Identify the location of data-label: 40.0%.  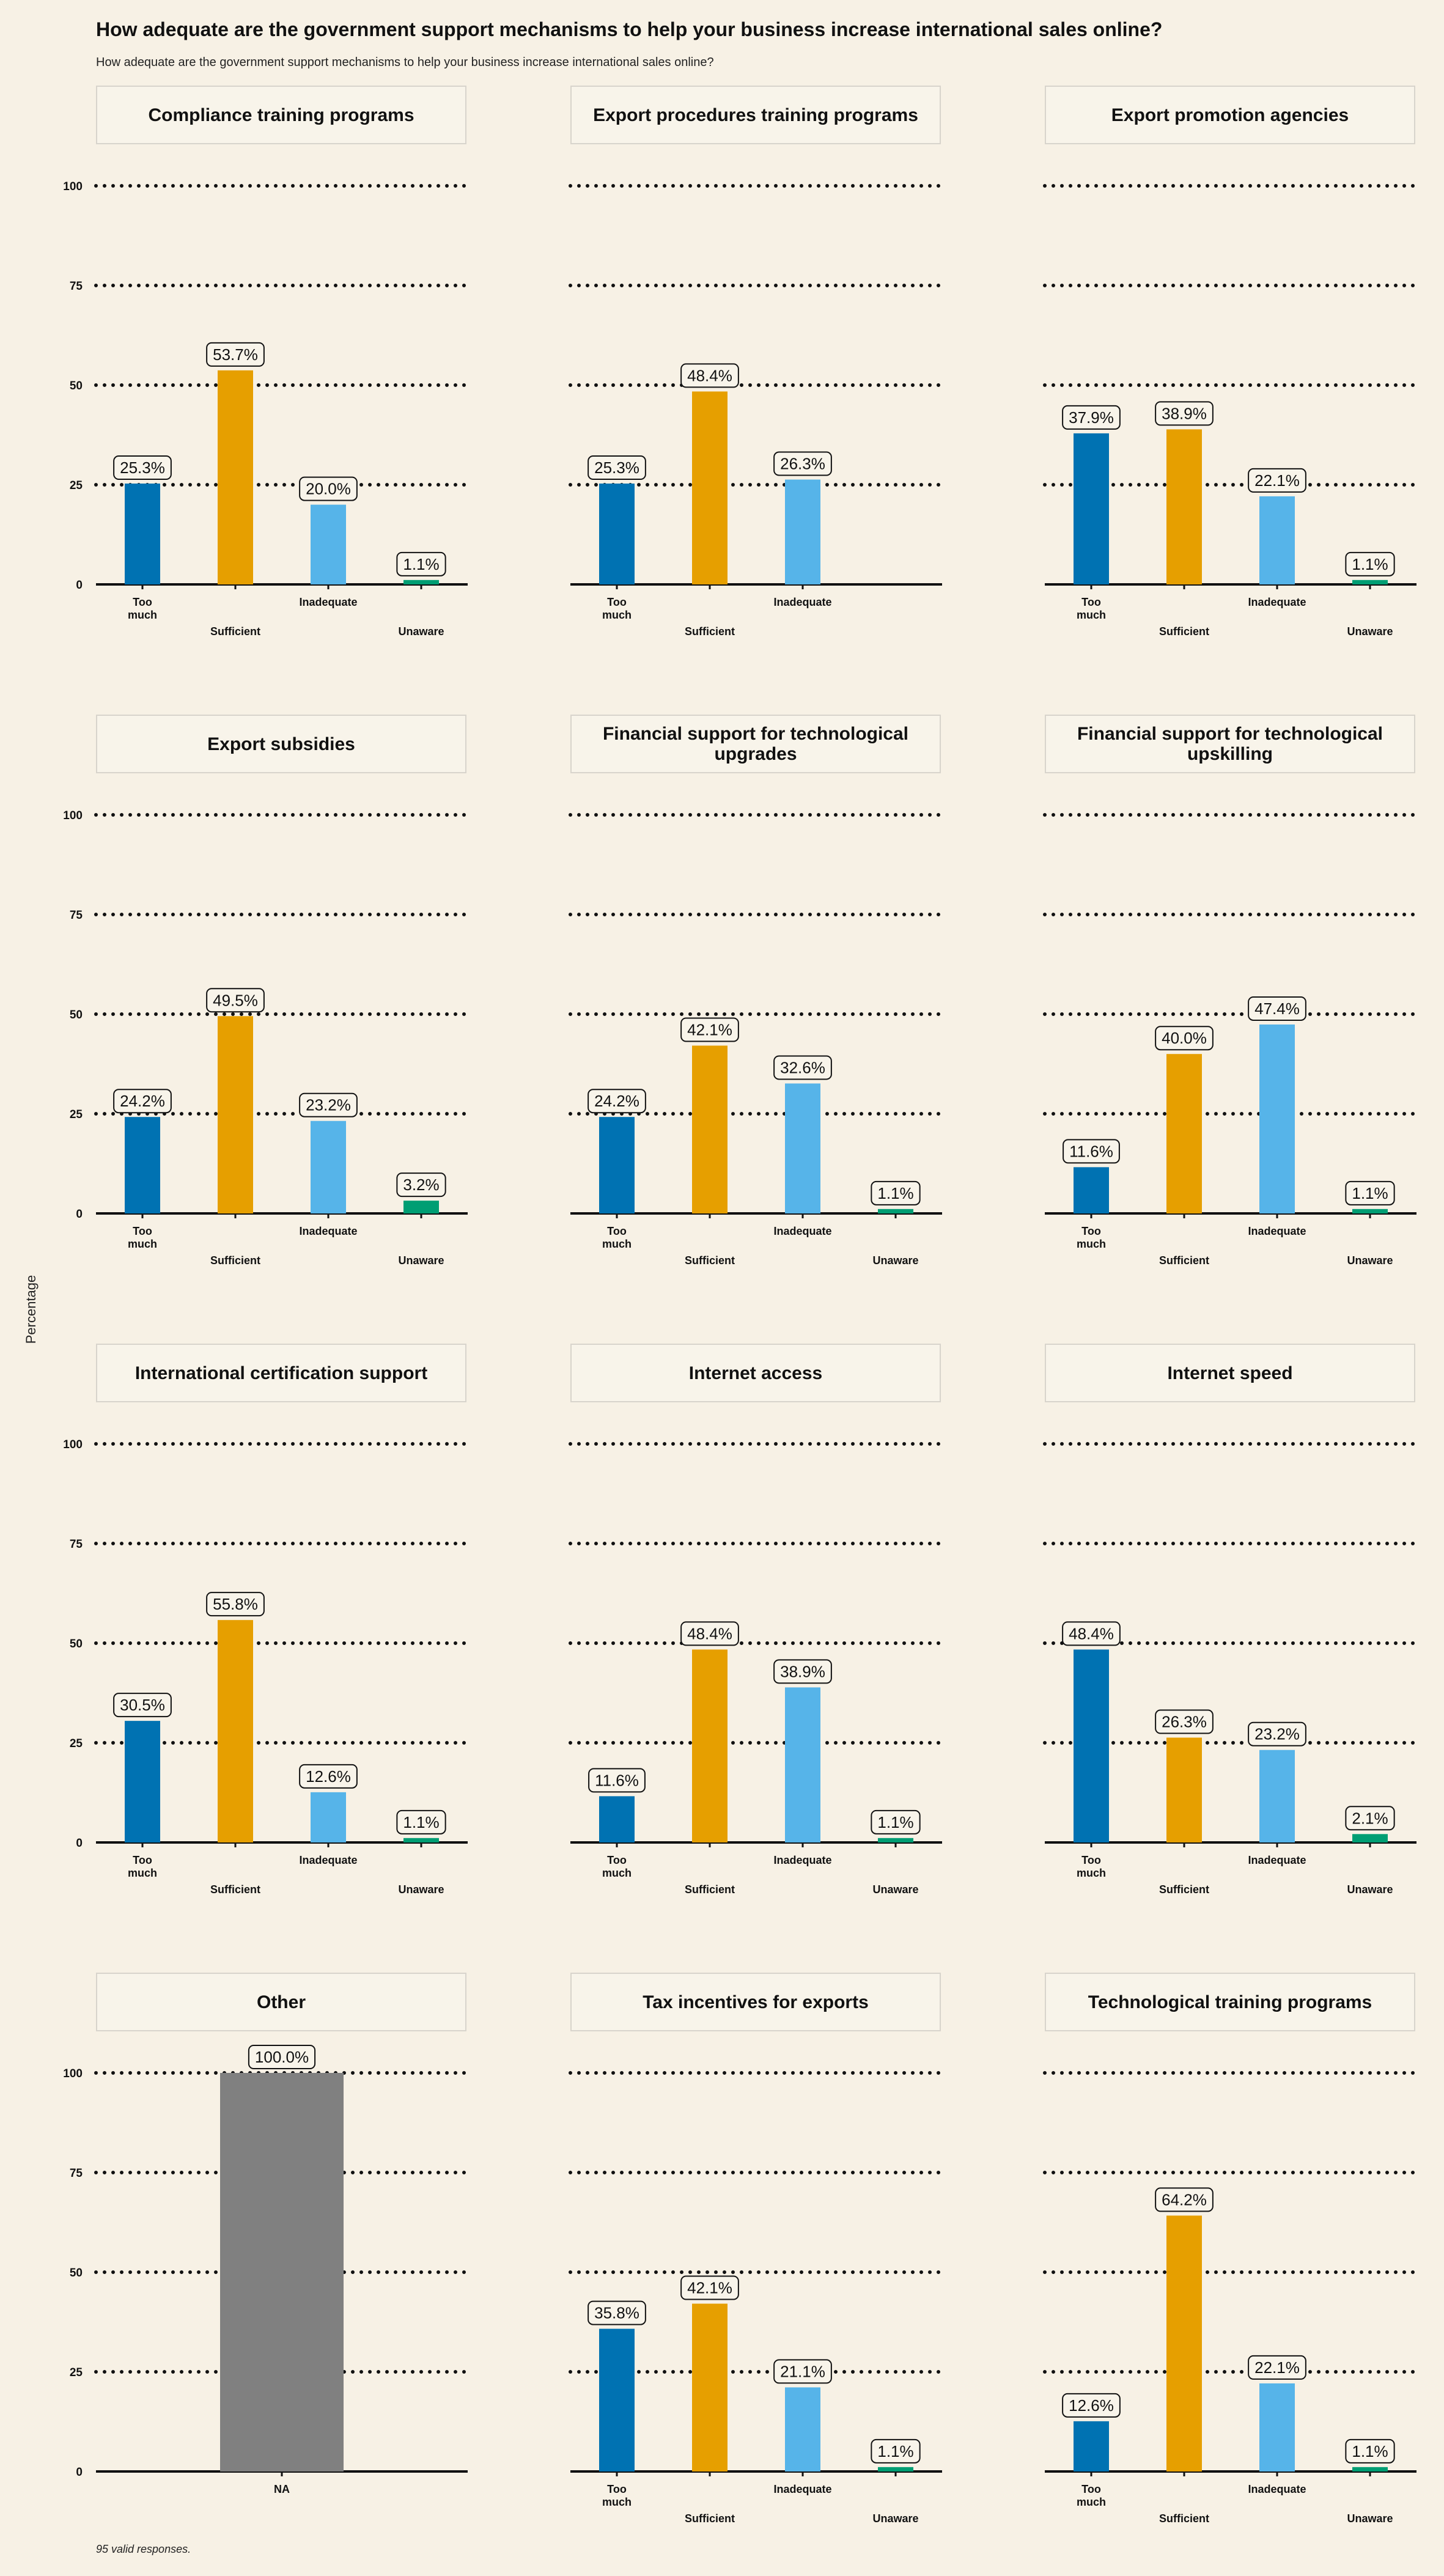
(1184, 1038).